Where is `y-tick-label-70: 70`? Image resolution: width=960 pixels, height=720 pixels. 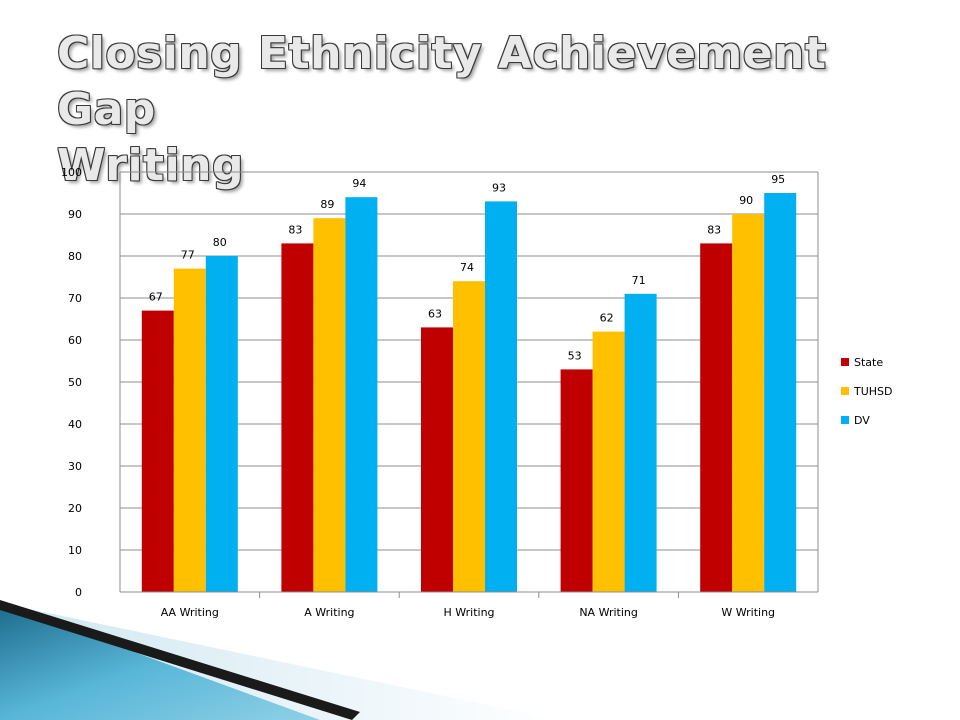
y-tick-label-70: 70 is located at coordinates (75, 298).